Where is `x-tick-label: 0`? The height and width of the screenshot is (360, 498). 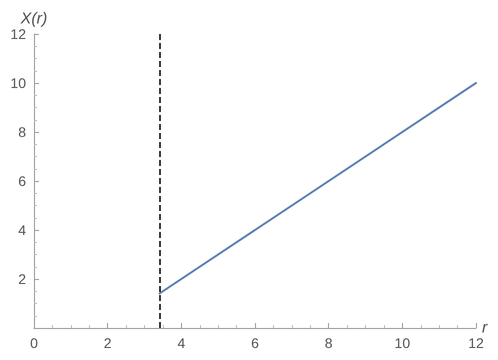
x-tick-label: 0 is located at coordinates (34, 343).